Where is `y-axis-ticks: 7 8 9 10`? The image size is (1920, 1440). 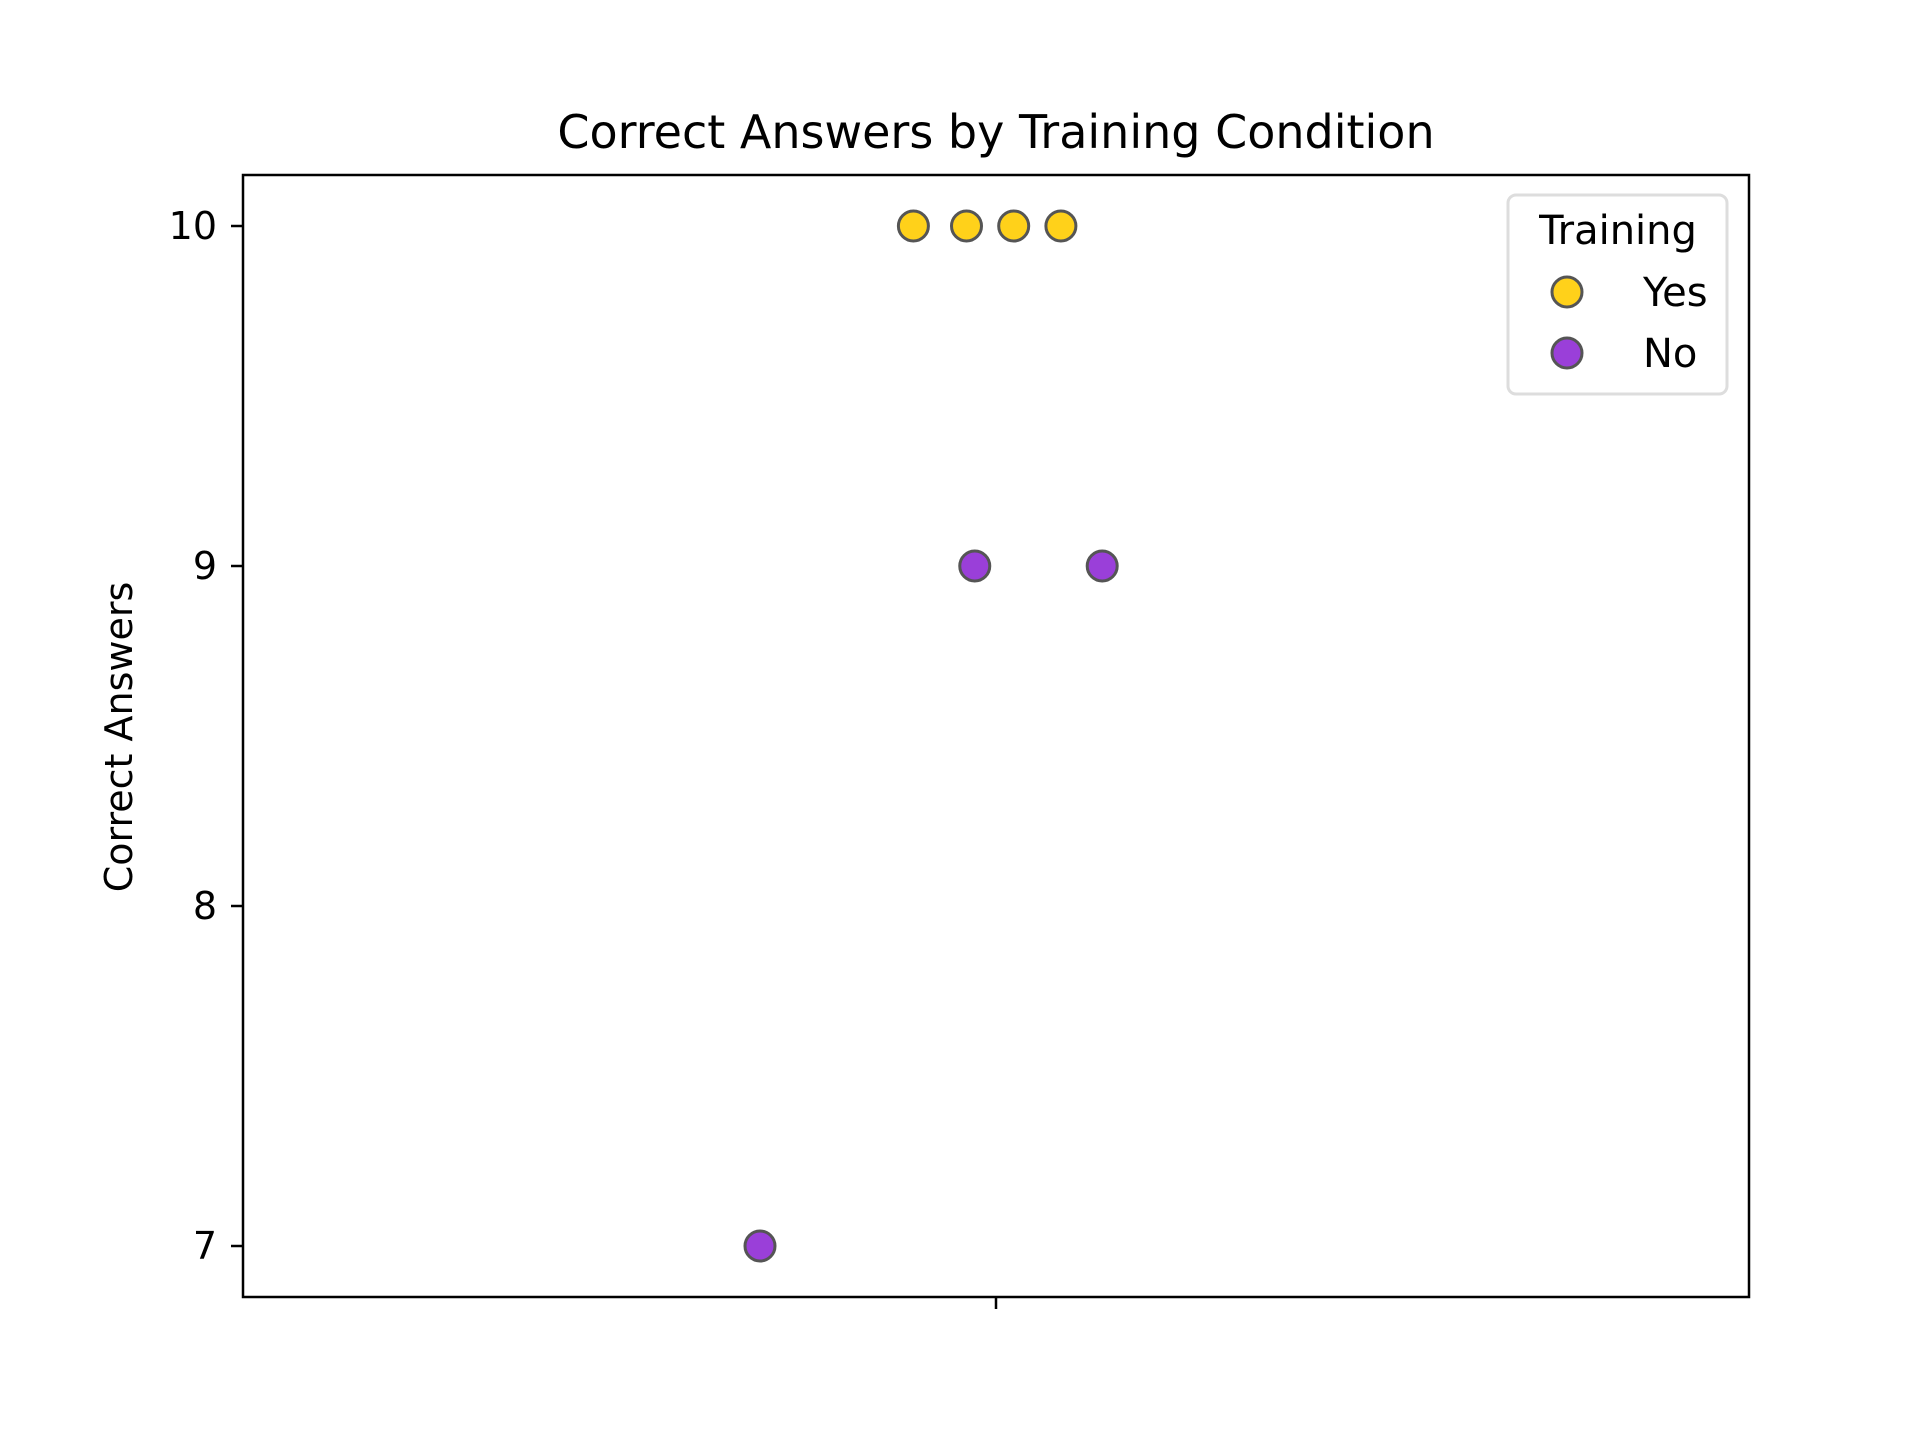 y-axis-ticks: 7 8 9 10 is located at coordinates (206, 736).